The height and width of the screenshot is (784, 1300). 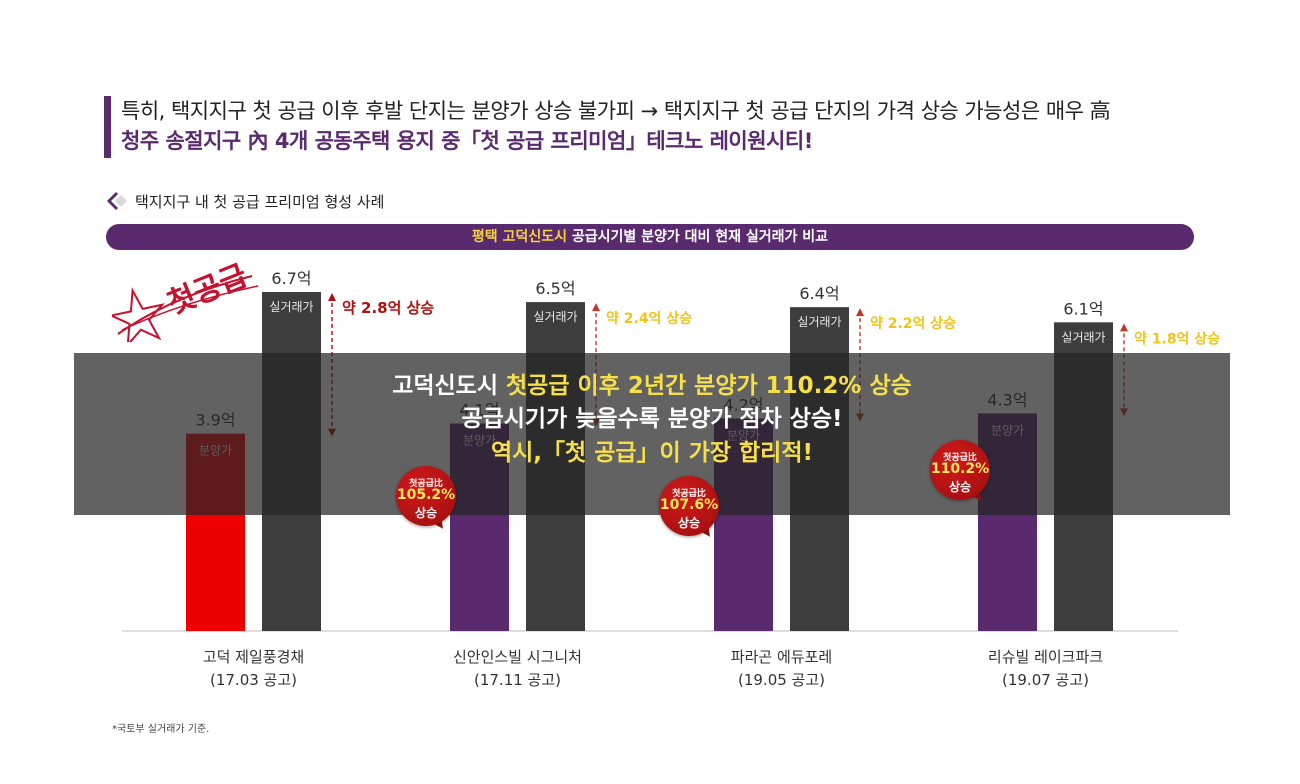 I want to click on overlay-line1-a: 고덕신도시, so click(x=449, y=386).